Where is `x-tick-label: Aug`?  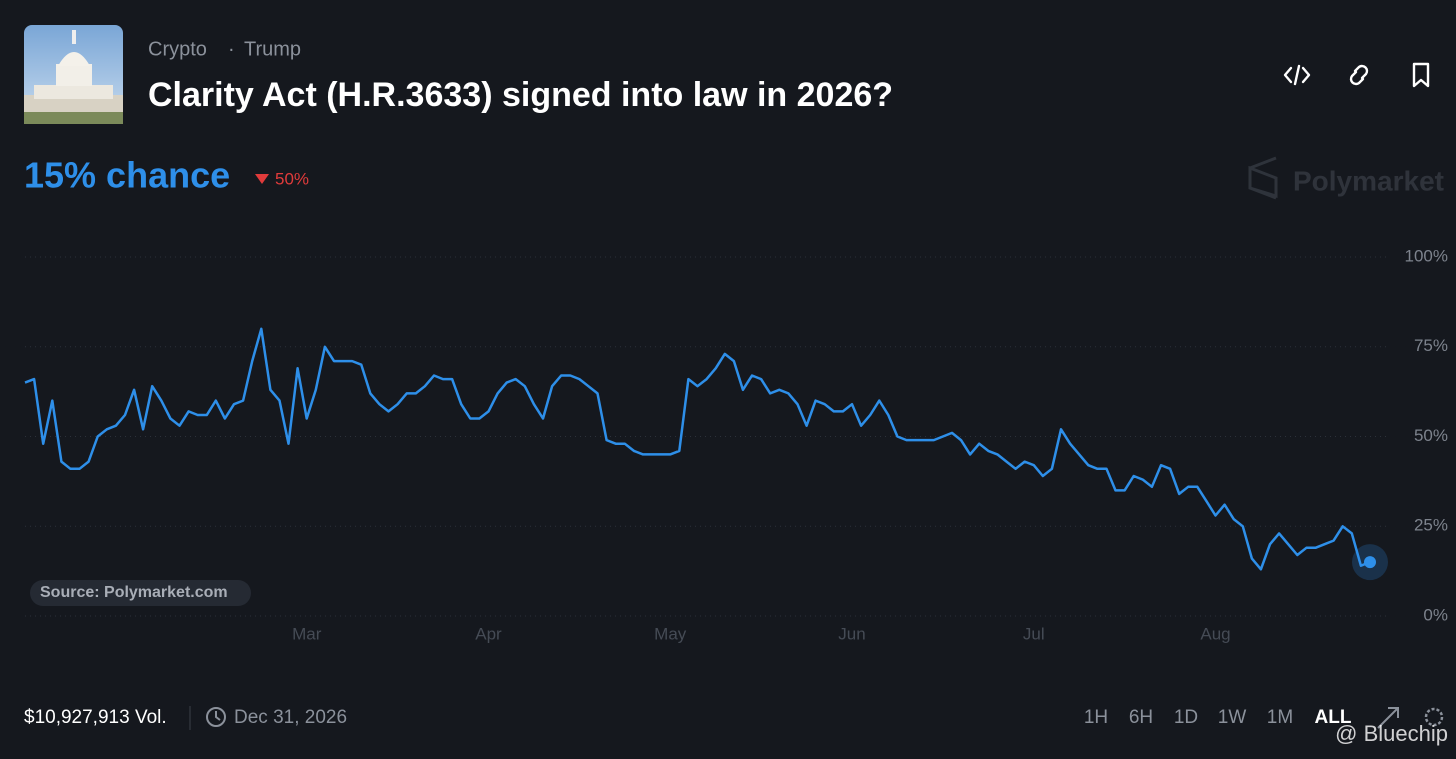 x-tick-label: Aug is located at coordinates (1215, 633).